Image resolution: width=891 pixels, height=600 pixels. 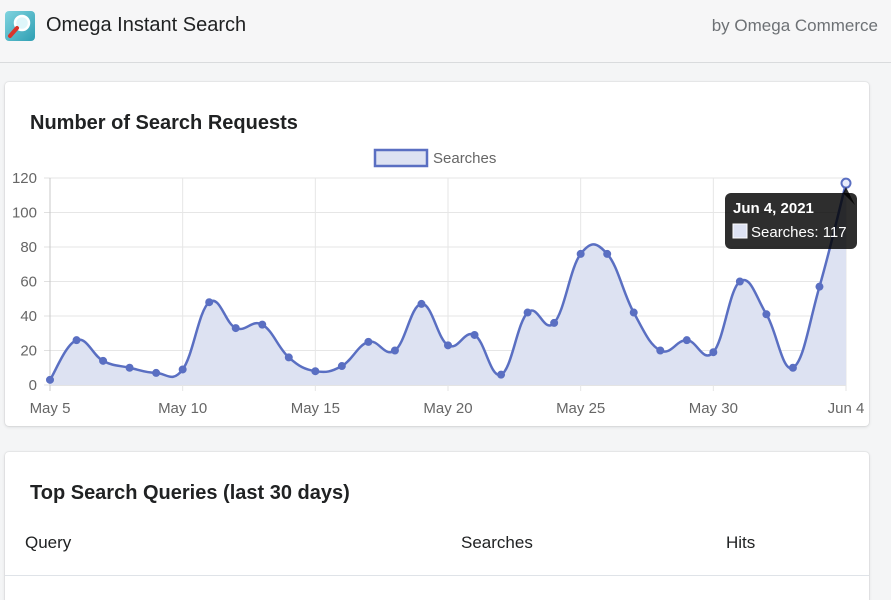 What do you see at coordinates (849, 196) in the screenshot?
I see `tooltip-caret` at bounding box center [849, 196].